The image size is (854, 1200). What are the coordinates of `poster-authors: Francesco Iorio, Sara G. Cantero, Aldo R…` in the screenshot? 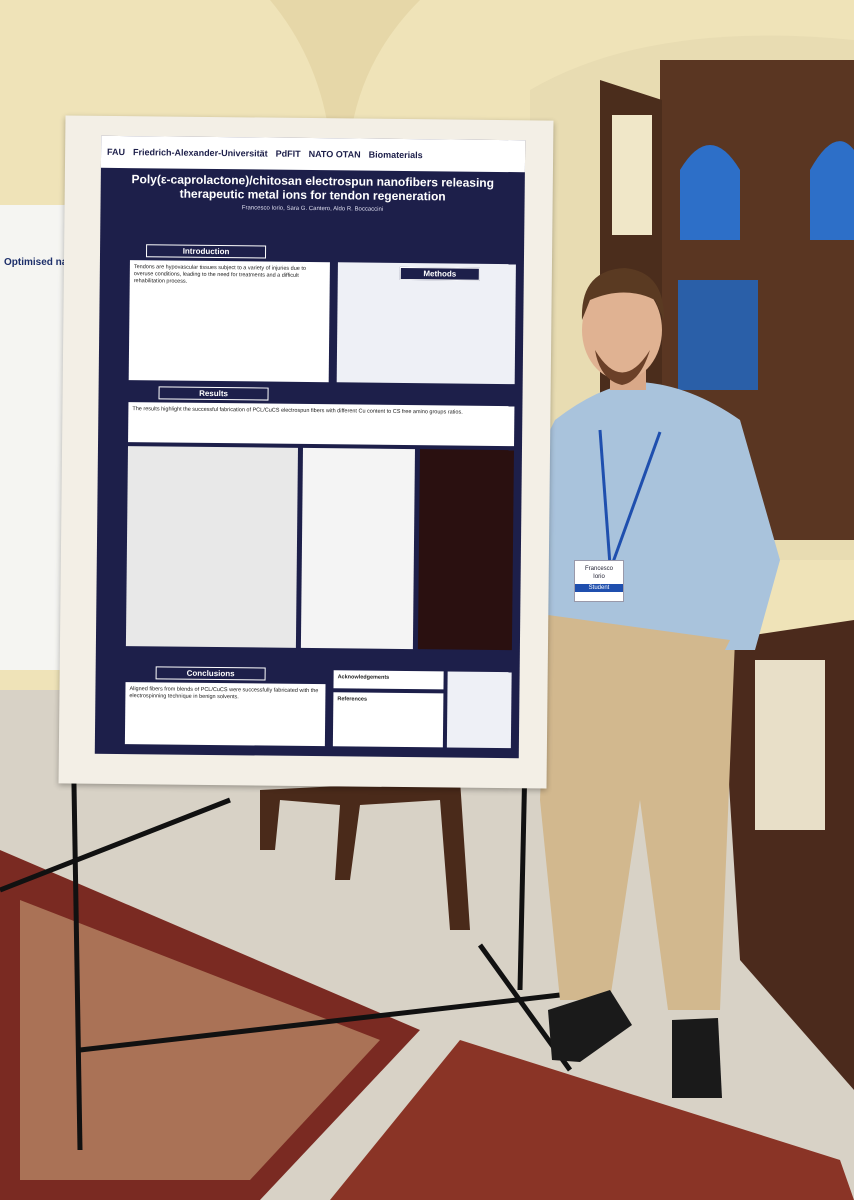 It's located at (312, 209).